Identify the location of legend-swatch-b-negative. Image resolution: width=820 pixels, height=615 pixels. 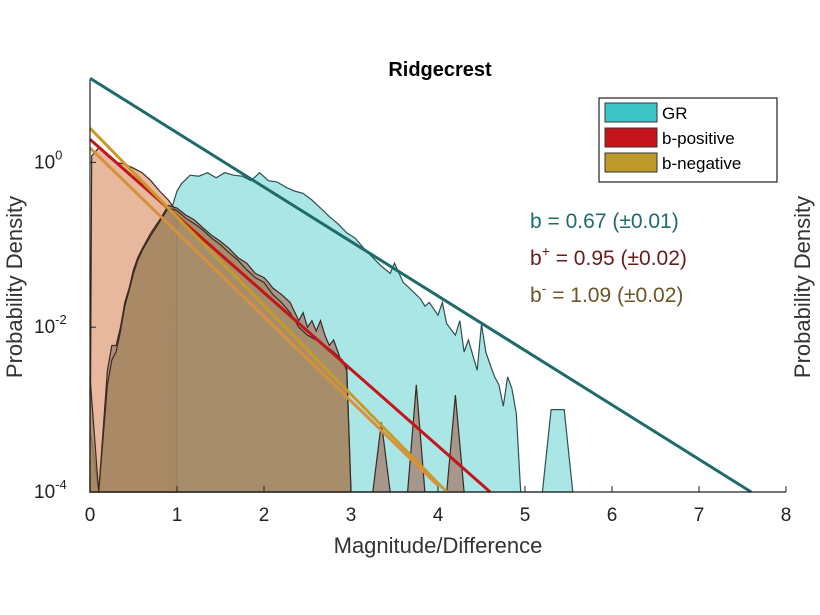
(631, 162).